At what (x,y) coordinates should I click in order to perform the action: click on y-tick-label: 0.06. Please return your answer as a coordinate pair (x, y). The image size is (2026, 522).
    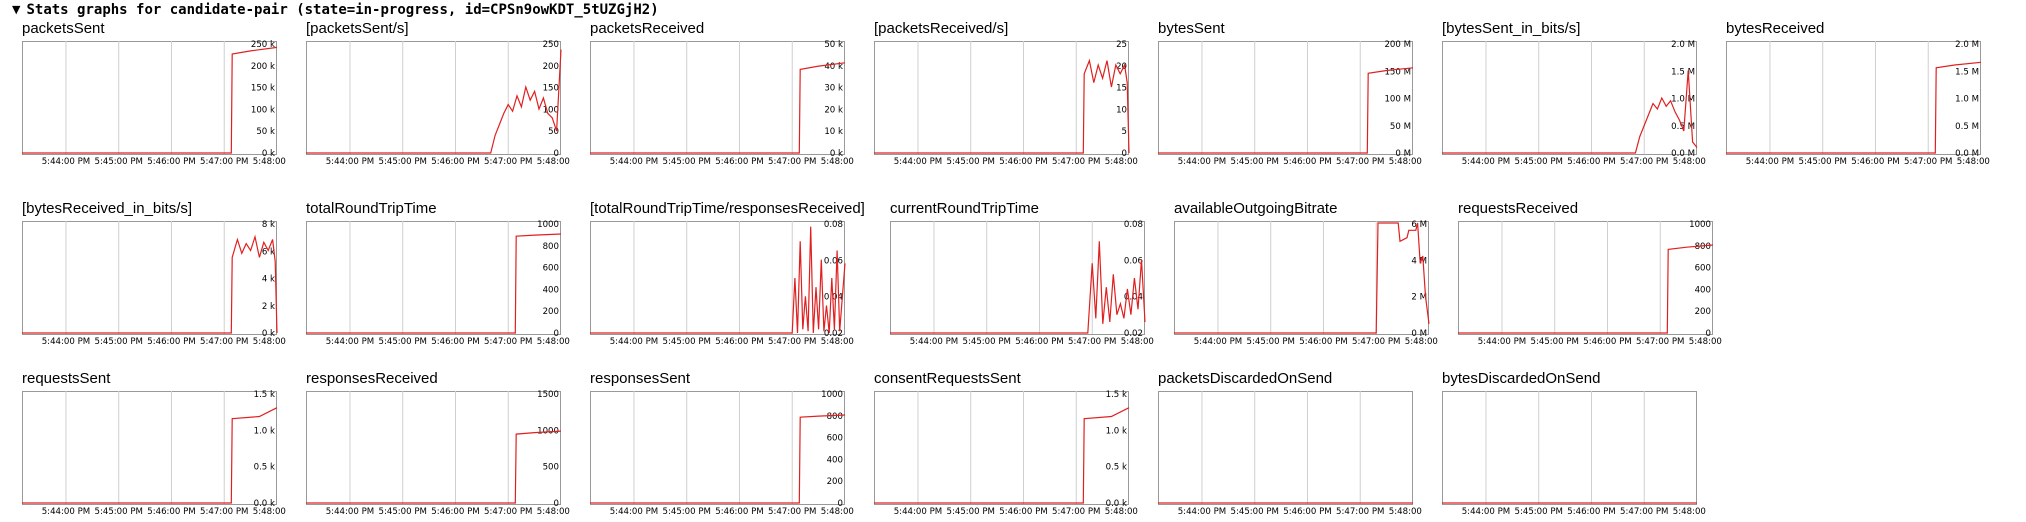
    Looking at the image, I should click on (833, 261).